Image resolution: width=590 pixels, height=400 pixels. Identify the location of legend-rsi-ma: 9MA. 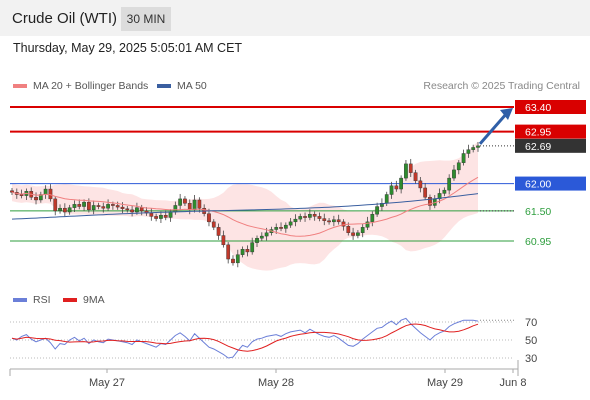
(84, 300).